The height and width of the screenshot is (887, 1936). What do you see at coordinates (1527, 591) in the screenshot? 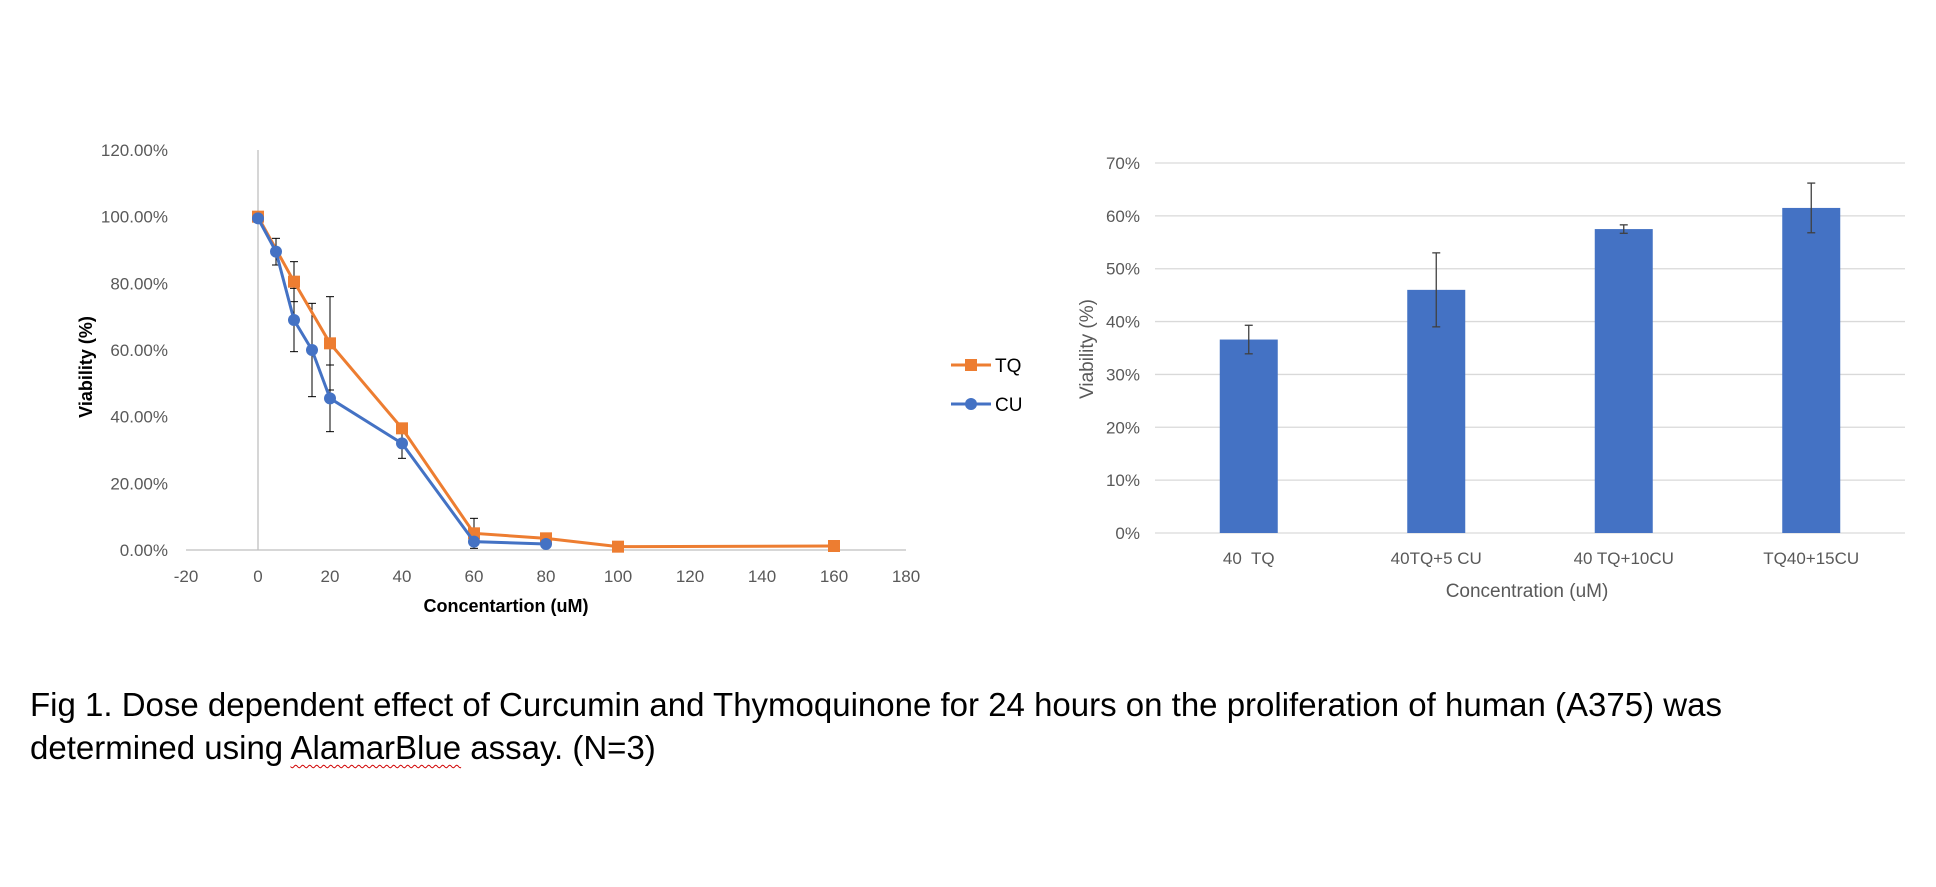
I see `bar-chart-x-axis-title: Concentration (uM)` at bounding box center [1527, 591].